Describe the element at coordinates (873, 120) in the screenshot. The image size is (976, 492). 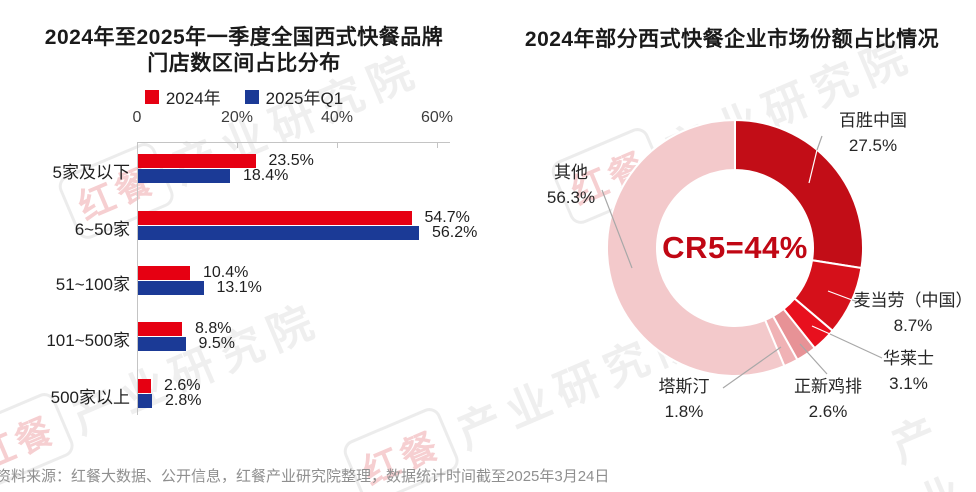
I see `donut-slice-name: 百胜中国` at that location.